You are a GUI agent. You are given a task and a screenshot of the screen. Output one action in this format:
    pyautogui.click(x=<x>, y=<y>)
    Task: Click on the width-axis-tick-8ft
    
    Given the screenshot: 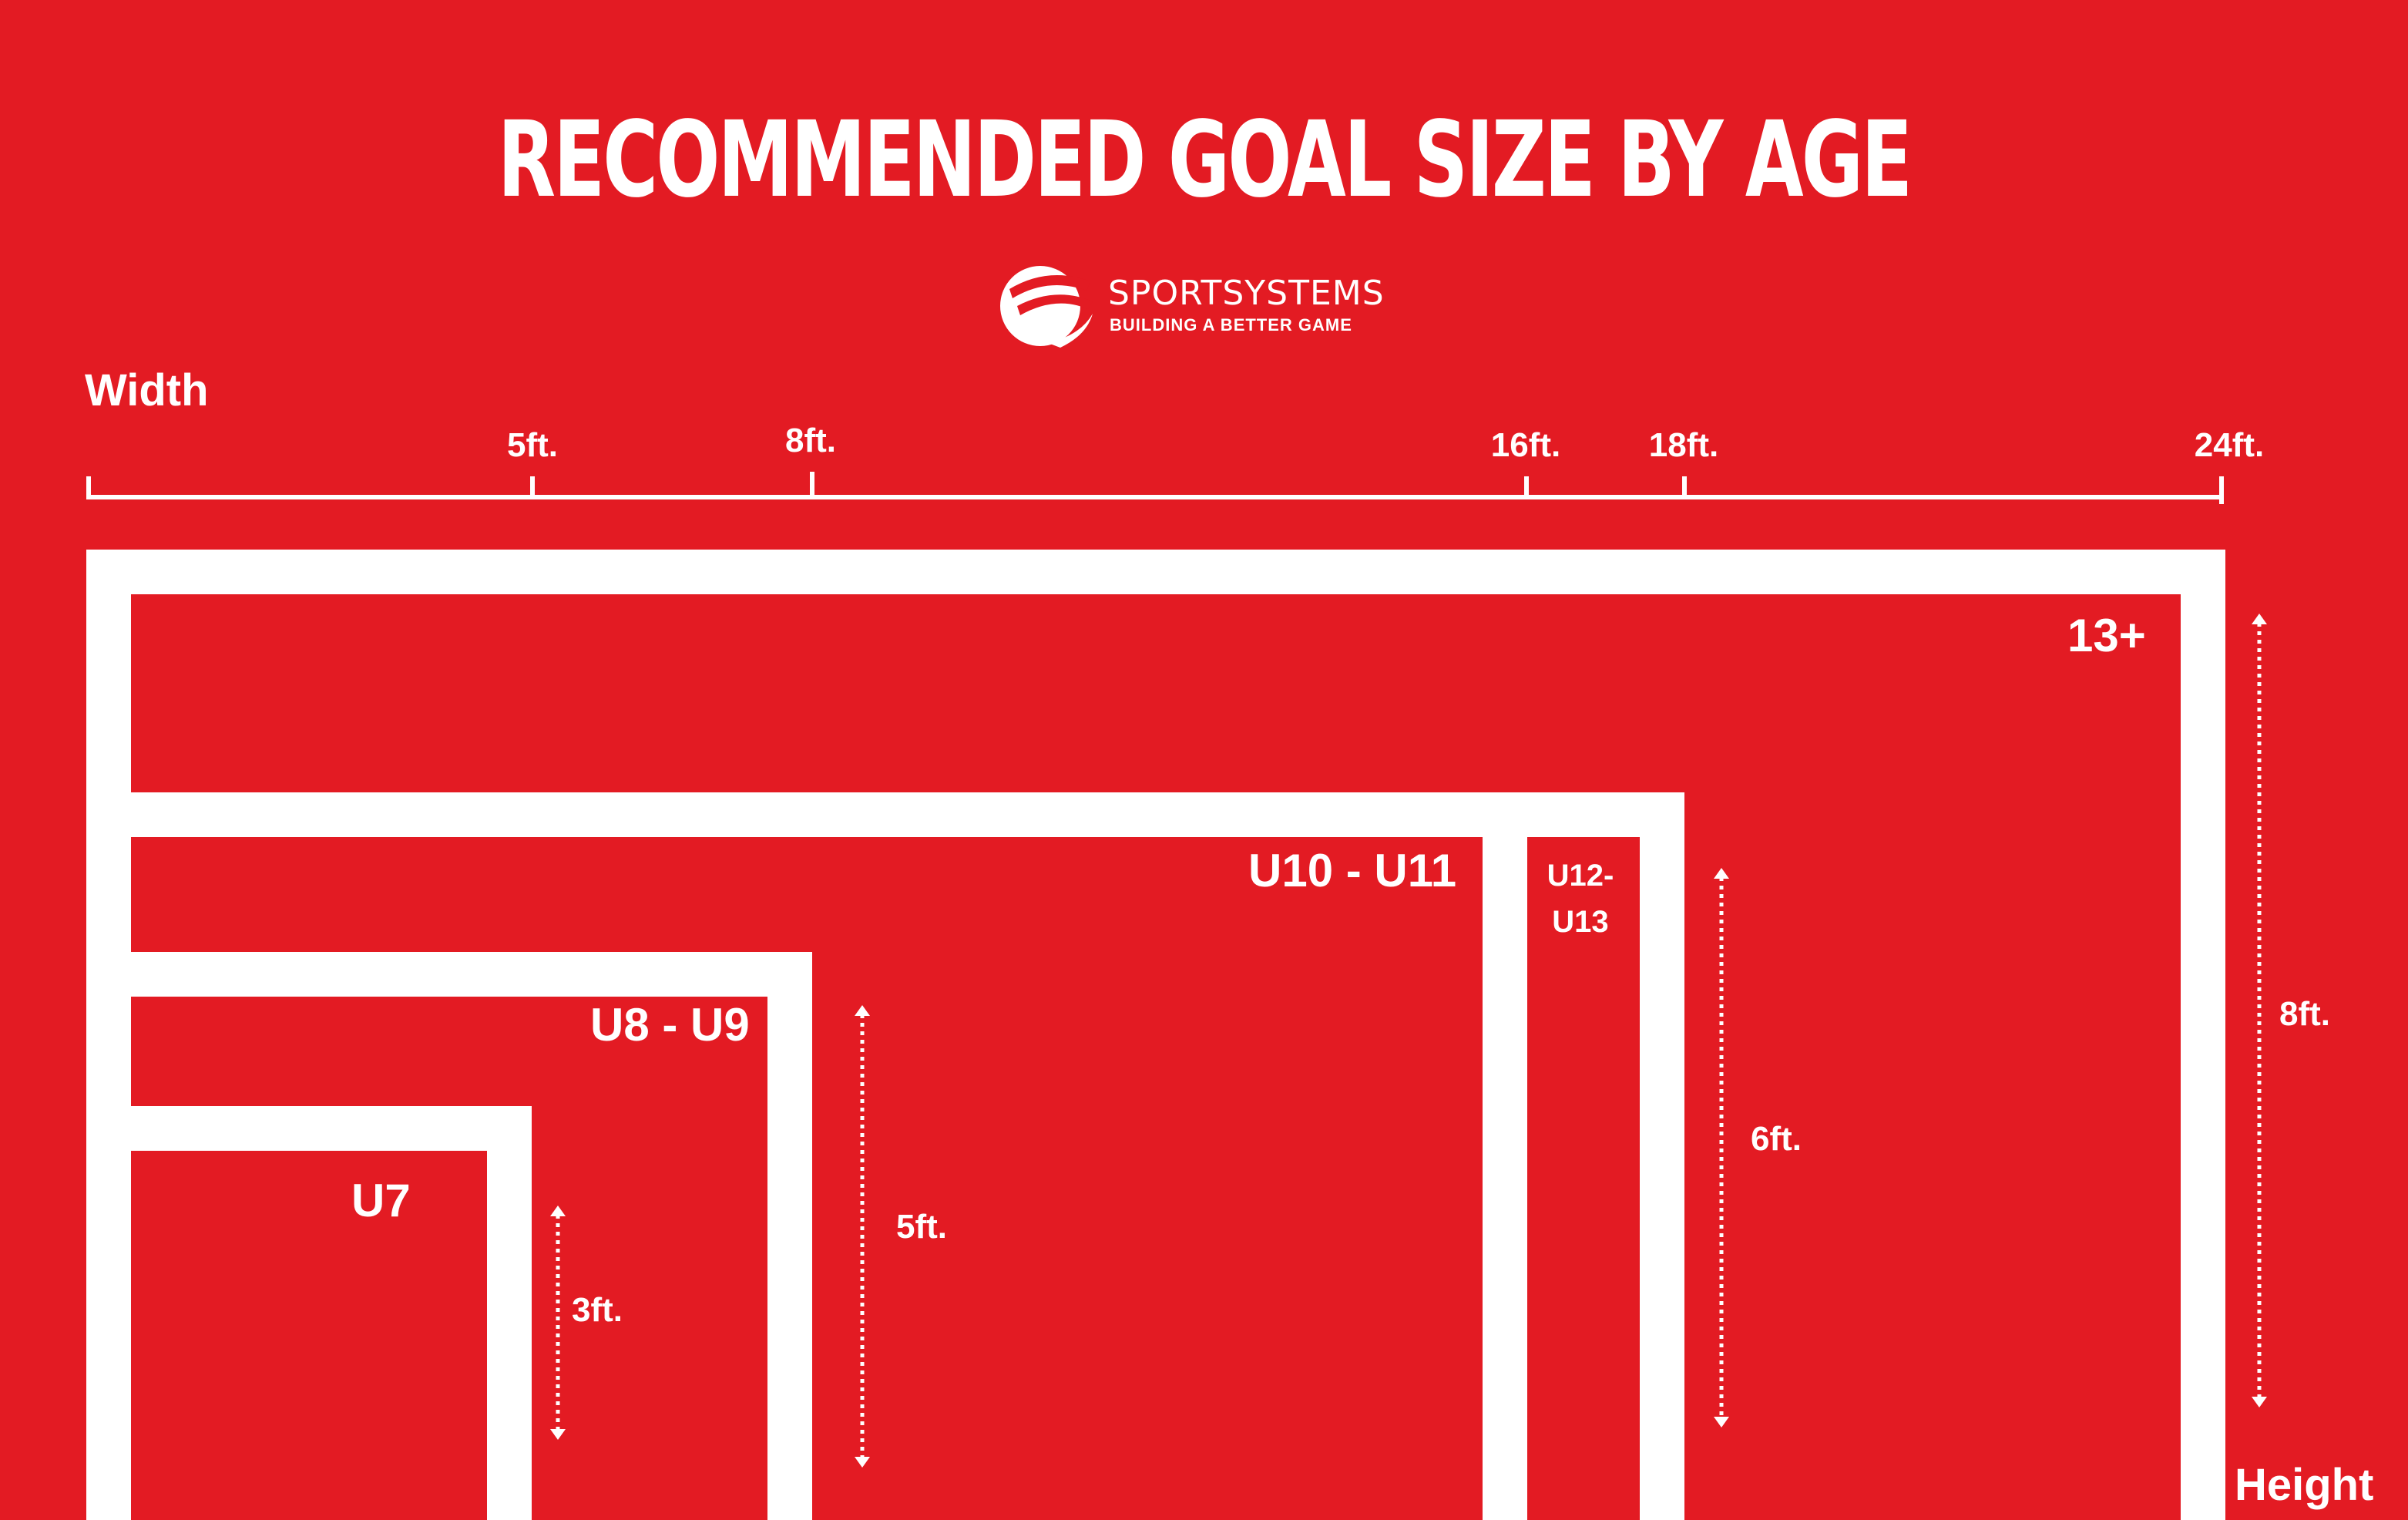 What is the action you would take?
    pyautogui.click(x=812, y=485)
    